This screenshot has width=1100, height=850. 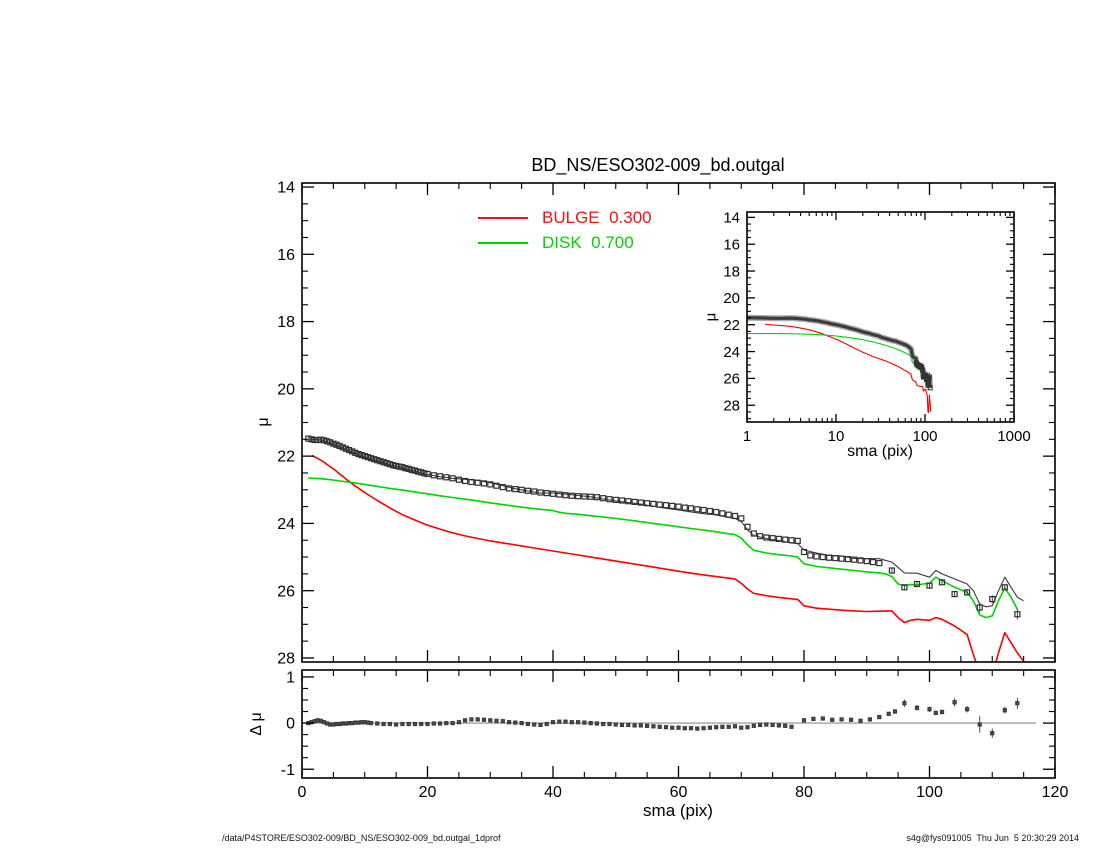 I want to click on svg-text: 10, so click(x=836, y=436).